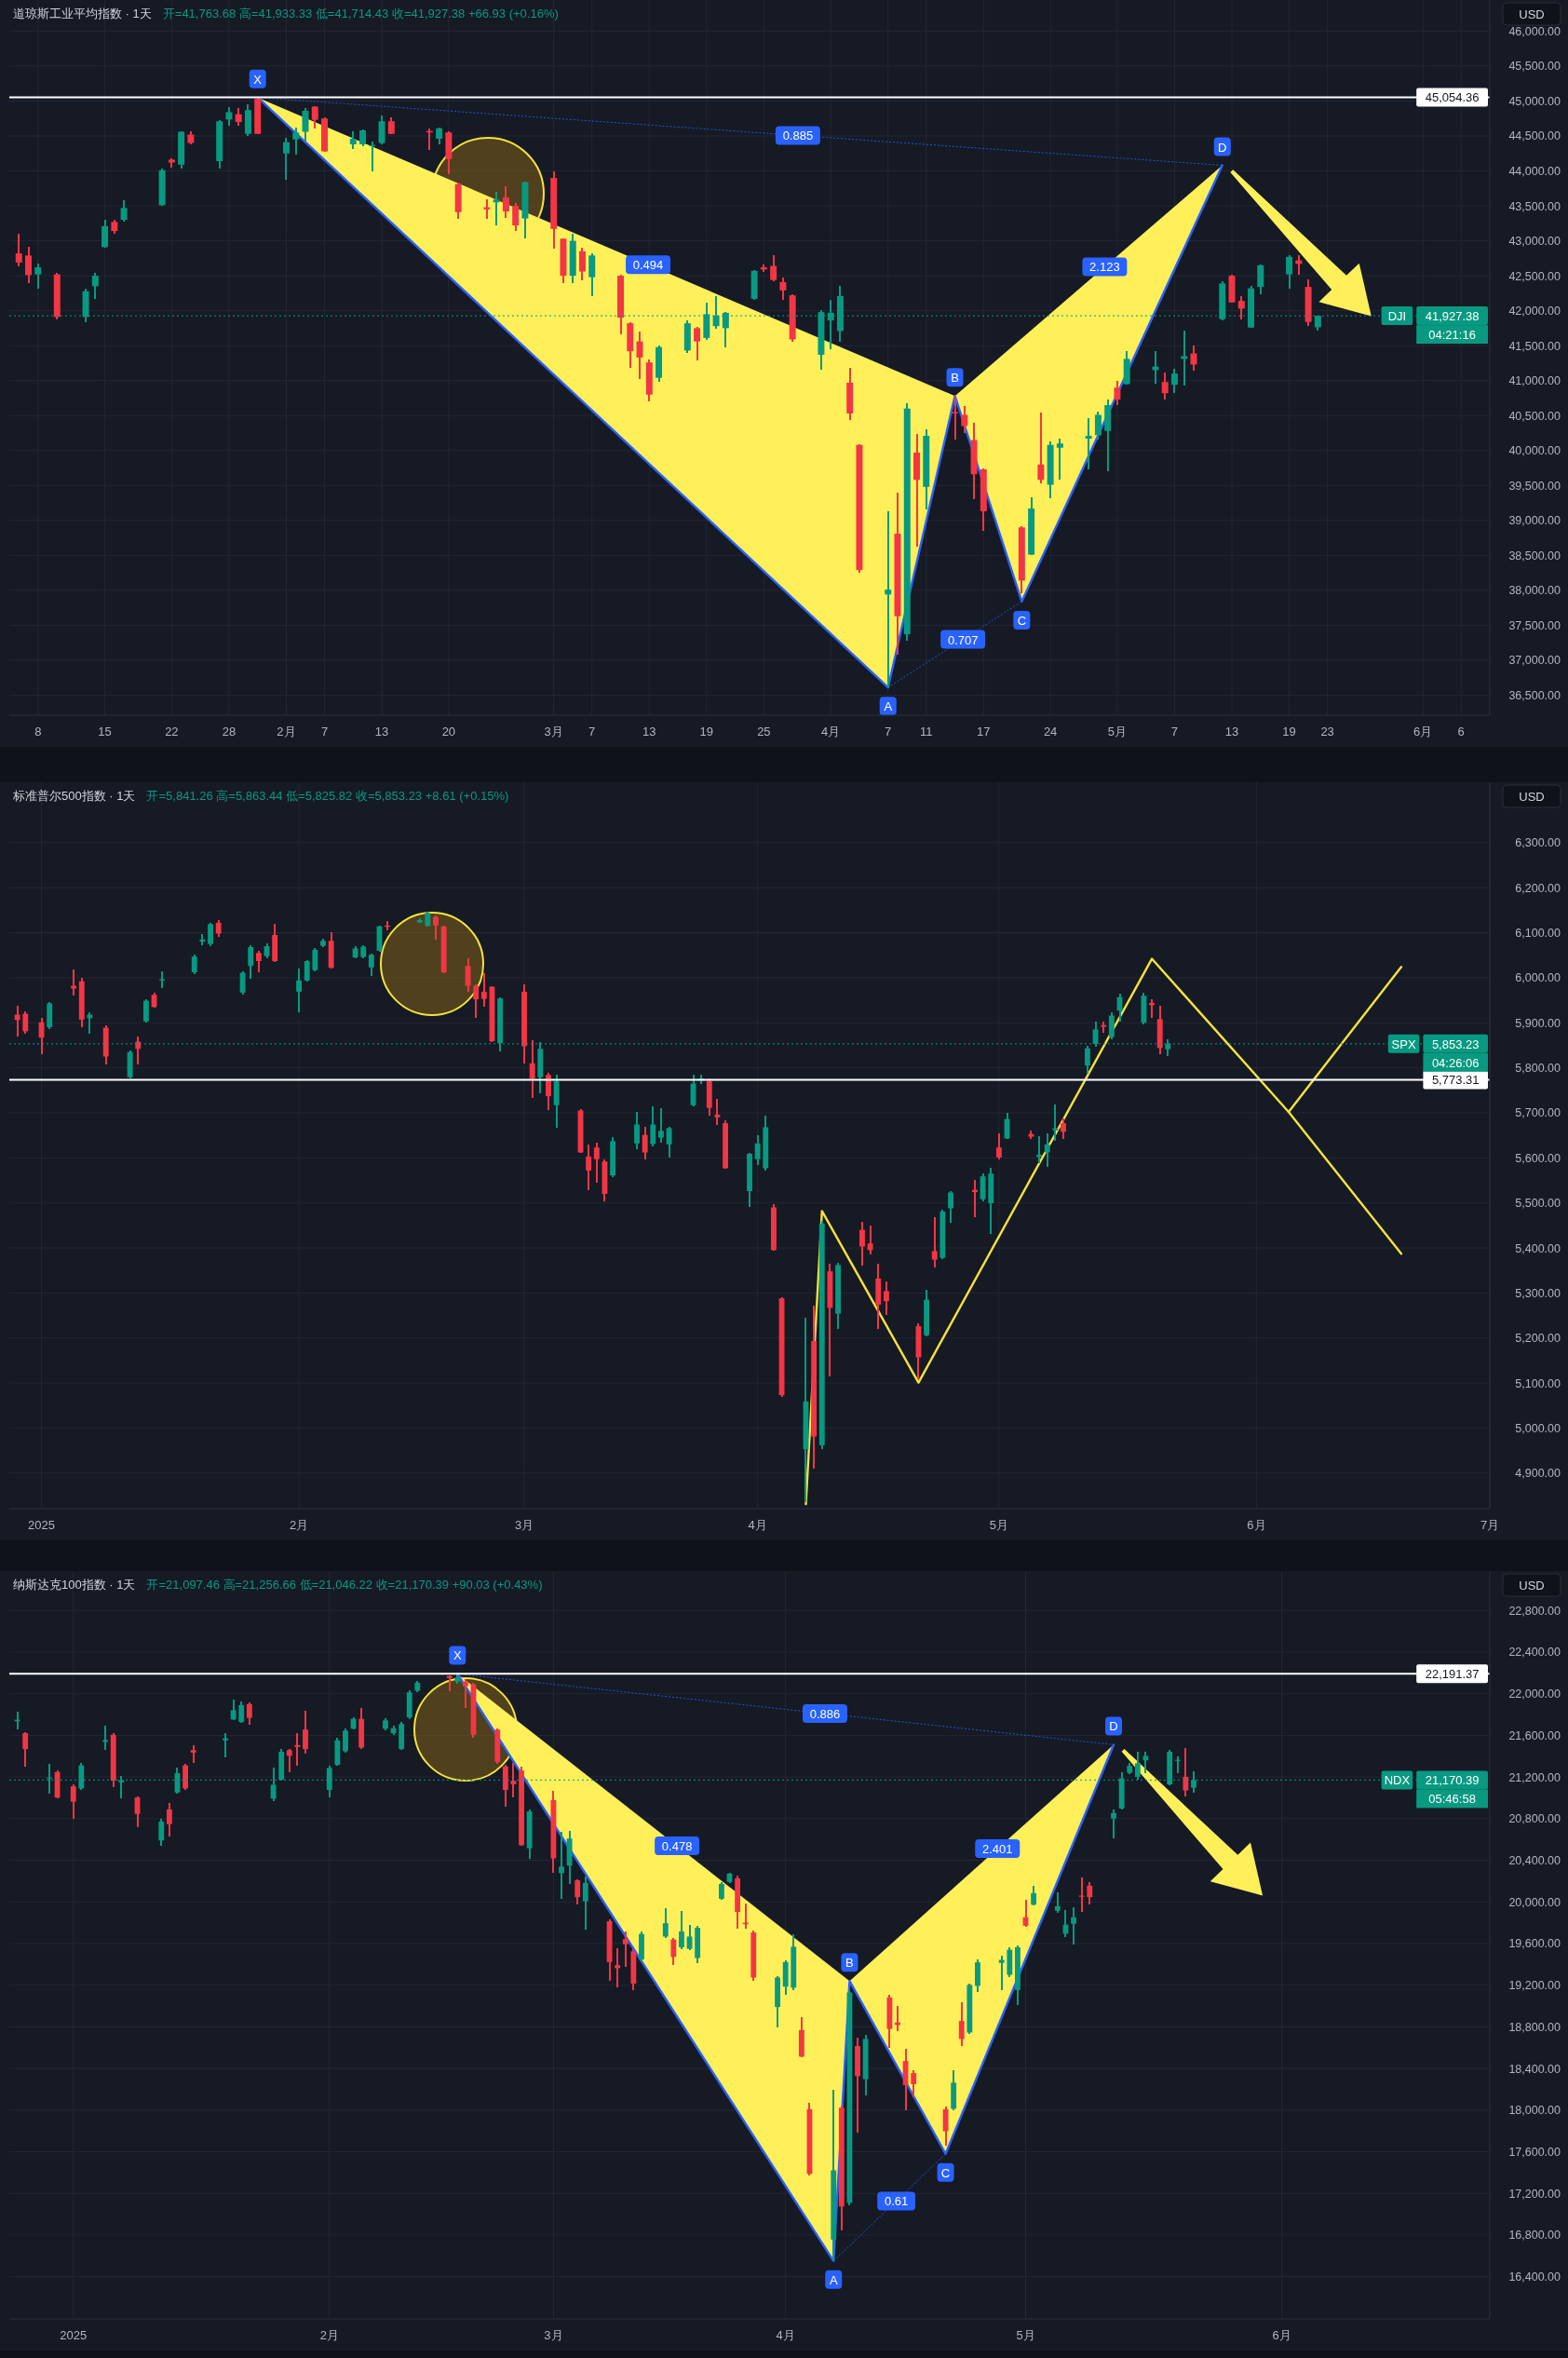  What do you see at coordinates (1534, 1611) in the screenshot?
I see `y-tick-label: 22,800.00` at bounding box center [1534, 1611].